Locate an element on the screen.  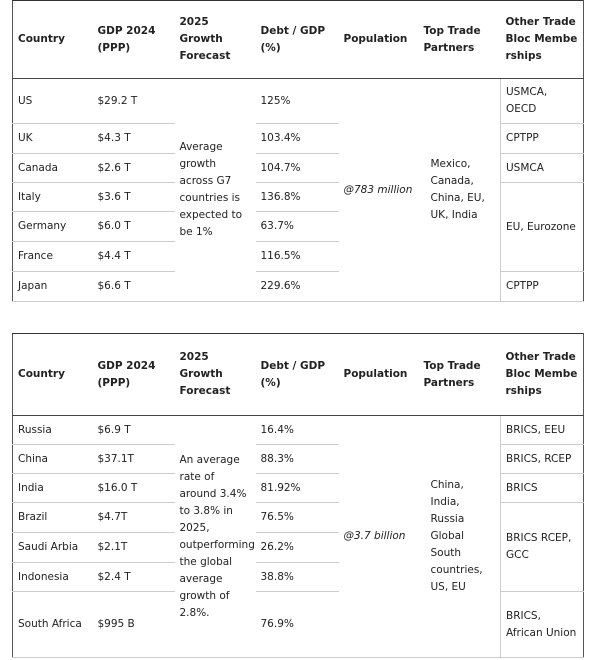
country: China is located at coordinates (52, 459).